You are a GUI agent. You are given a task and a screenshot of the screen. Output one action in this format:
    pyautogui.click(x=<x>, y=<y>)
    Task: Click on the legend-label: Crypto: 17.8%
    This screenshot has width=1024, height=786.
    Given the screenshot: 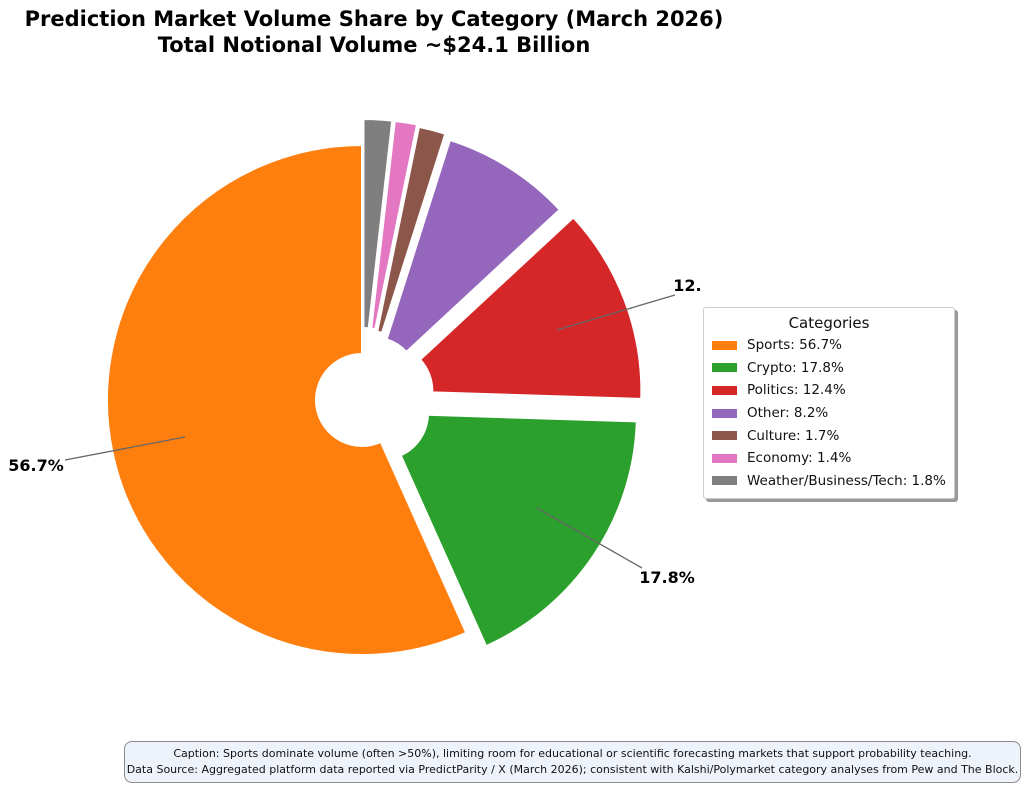 What is the action you would take?
    pyautogui.click(x=795, y=367)
    